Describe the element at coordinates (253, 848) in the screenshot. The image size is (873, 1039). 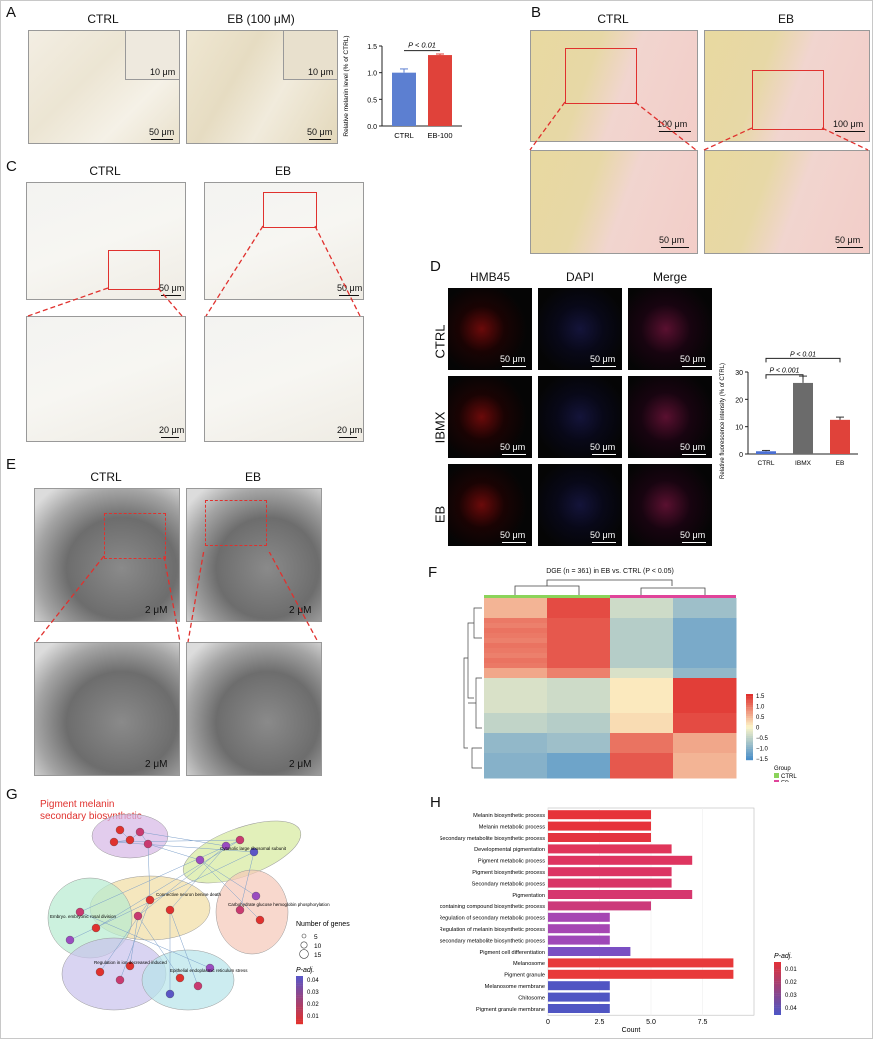
I see `cluster-label: Cytosolic large ribosomal subunit` at that location.